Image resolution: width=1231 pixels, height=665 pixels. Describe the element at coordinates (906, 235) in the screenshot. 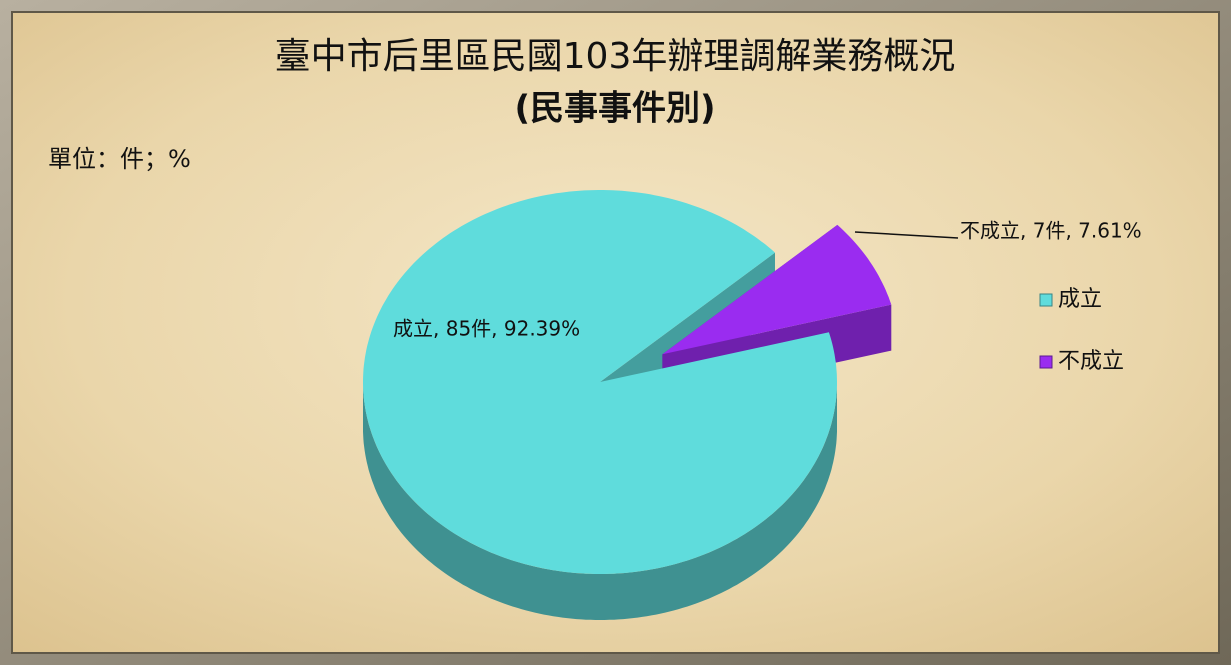

I see `leader-line` at that location.